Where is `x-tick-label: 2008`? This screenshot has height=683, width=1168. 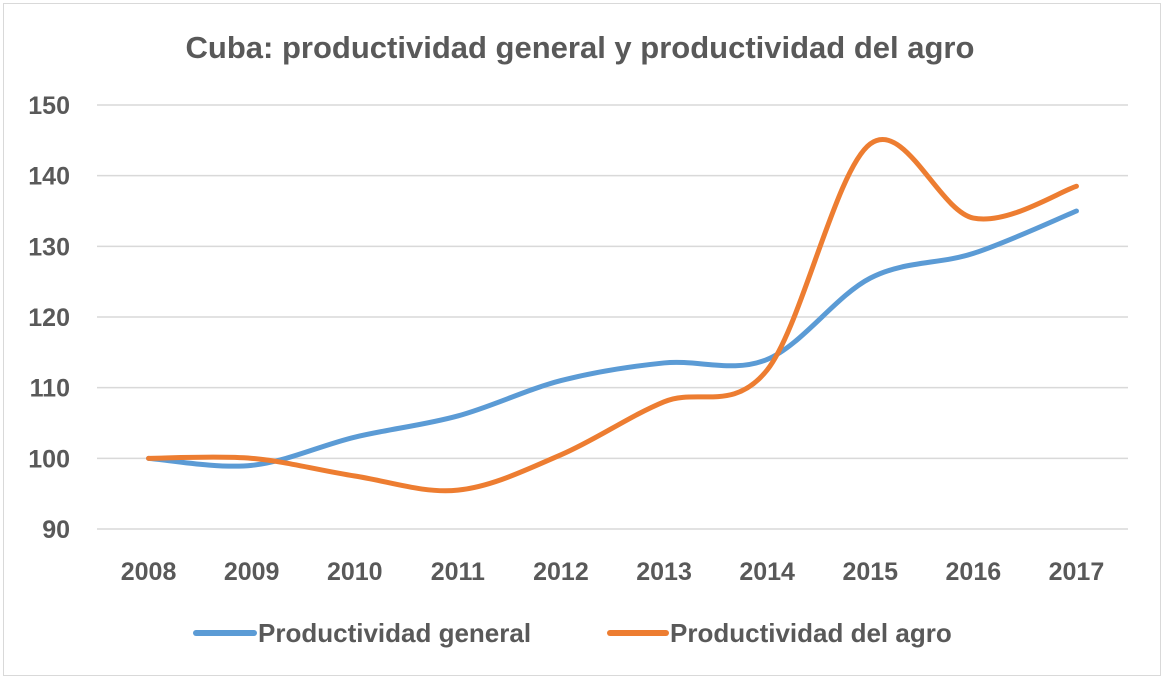
x-tick-label: 2008 is located at coordinates (149, 572).